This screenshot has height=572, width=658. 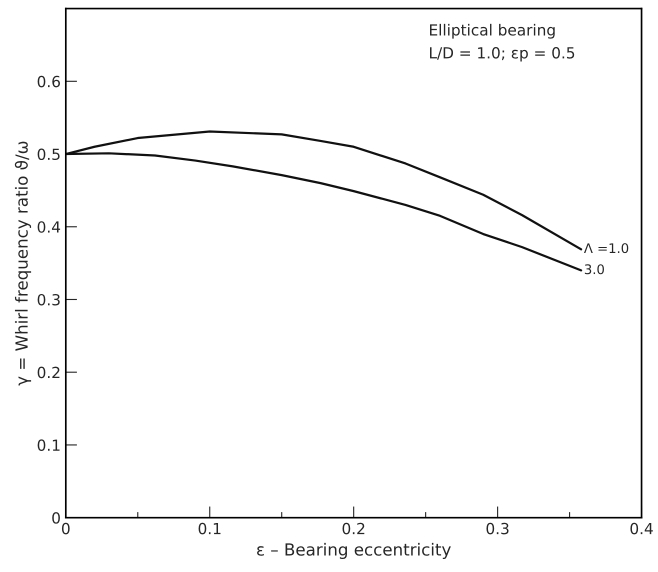 I want to click on y-tick-label: 0, so click(x=56, y=518).